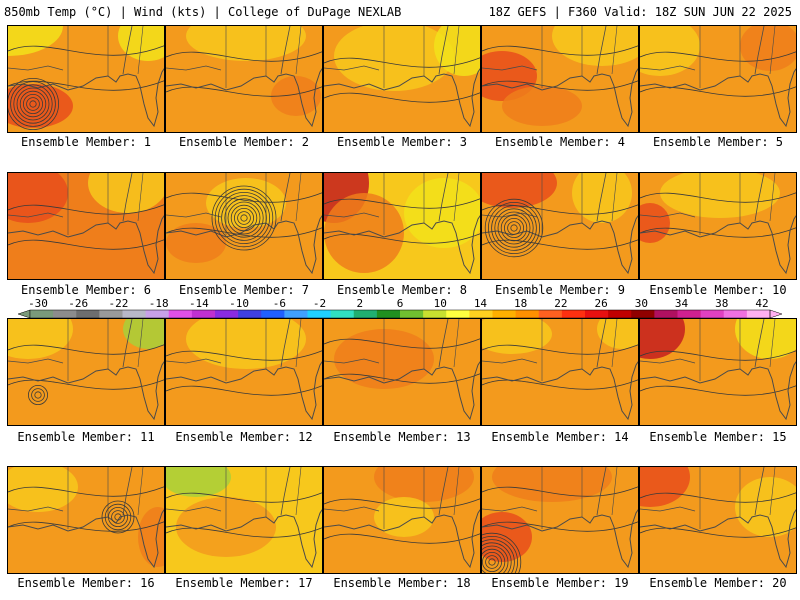  What do you see at coordinates (359, 303) in the screenshot?
I see `colorbar-tick-label: 2` at bounding box center [359, 303].